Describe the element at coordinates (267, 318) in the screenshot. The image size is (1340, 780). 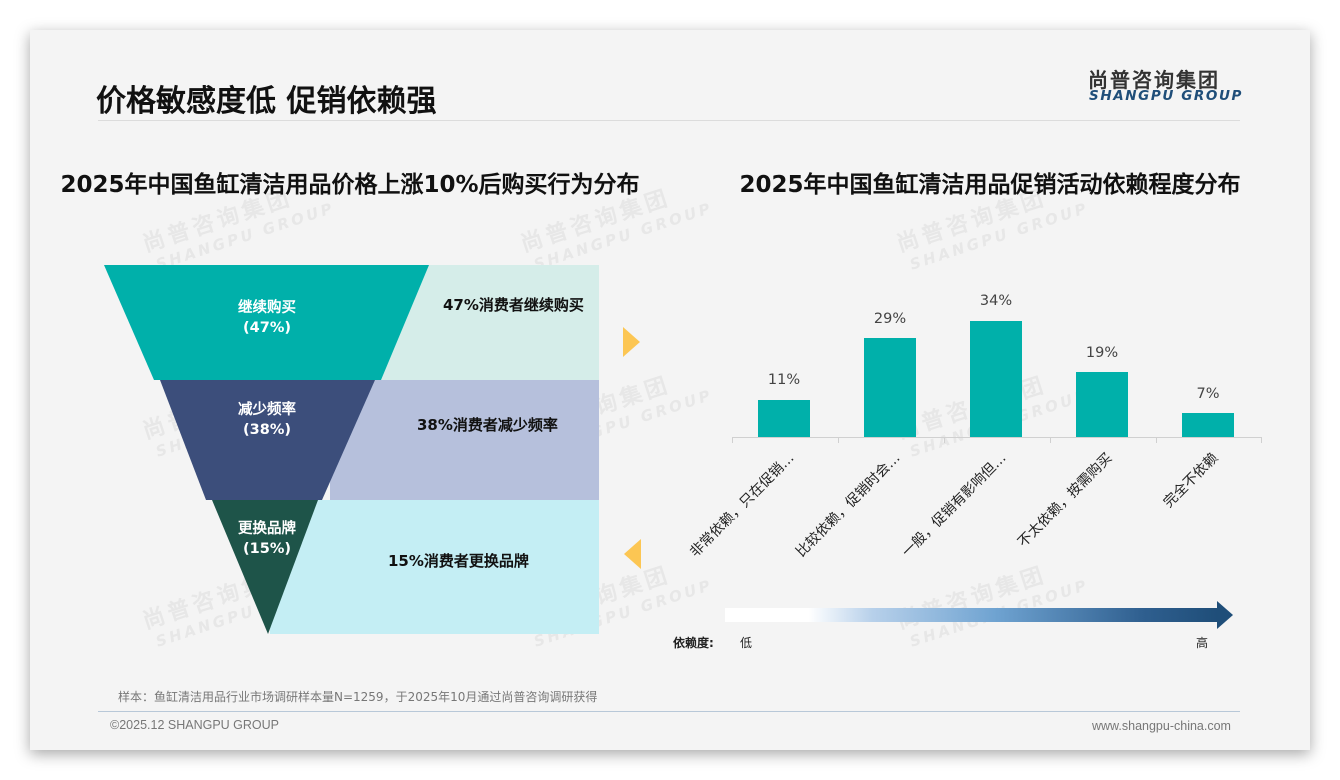
I see `funnel-label-continue: 继续购买 (47%)` at that location.